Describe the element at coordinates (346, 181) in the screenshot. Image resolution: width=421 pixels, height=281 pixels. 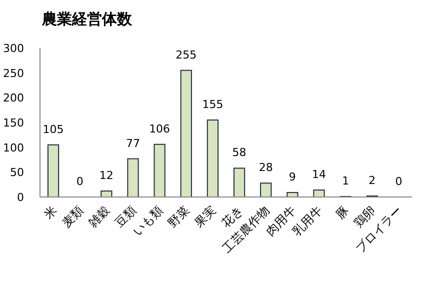
I see `data-label: 1` at that location.